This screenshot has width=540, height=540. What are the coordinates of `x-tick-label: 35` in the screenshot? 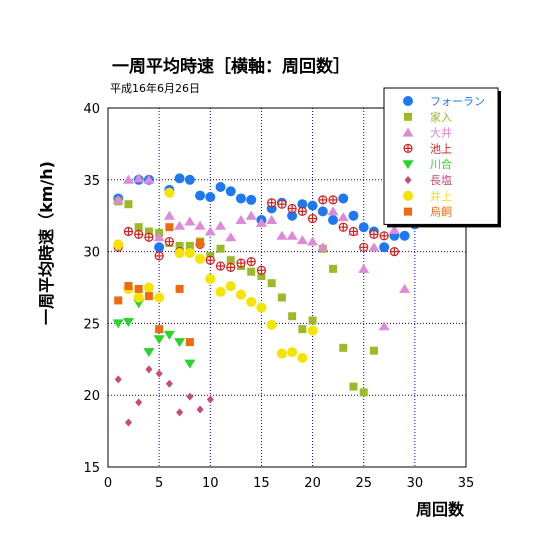 It's located at (466, 483).